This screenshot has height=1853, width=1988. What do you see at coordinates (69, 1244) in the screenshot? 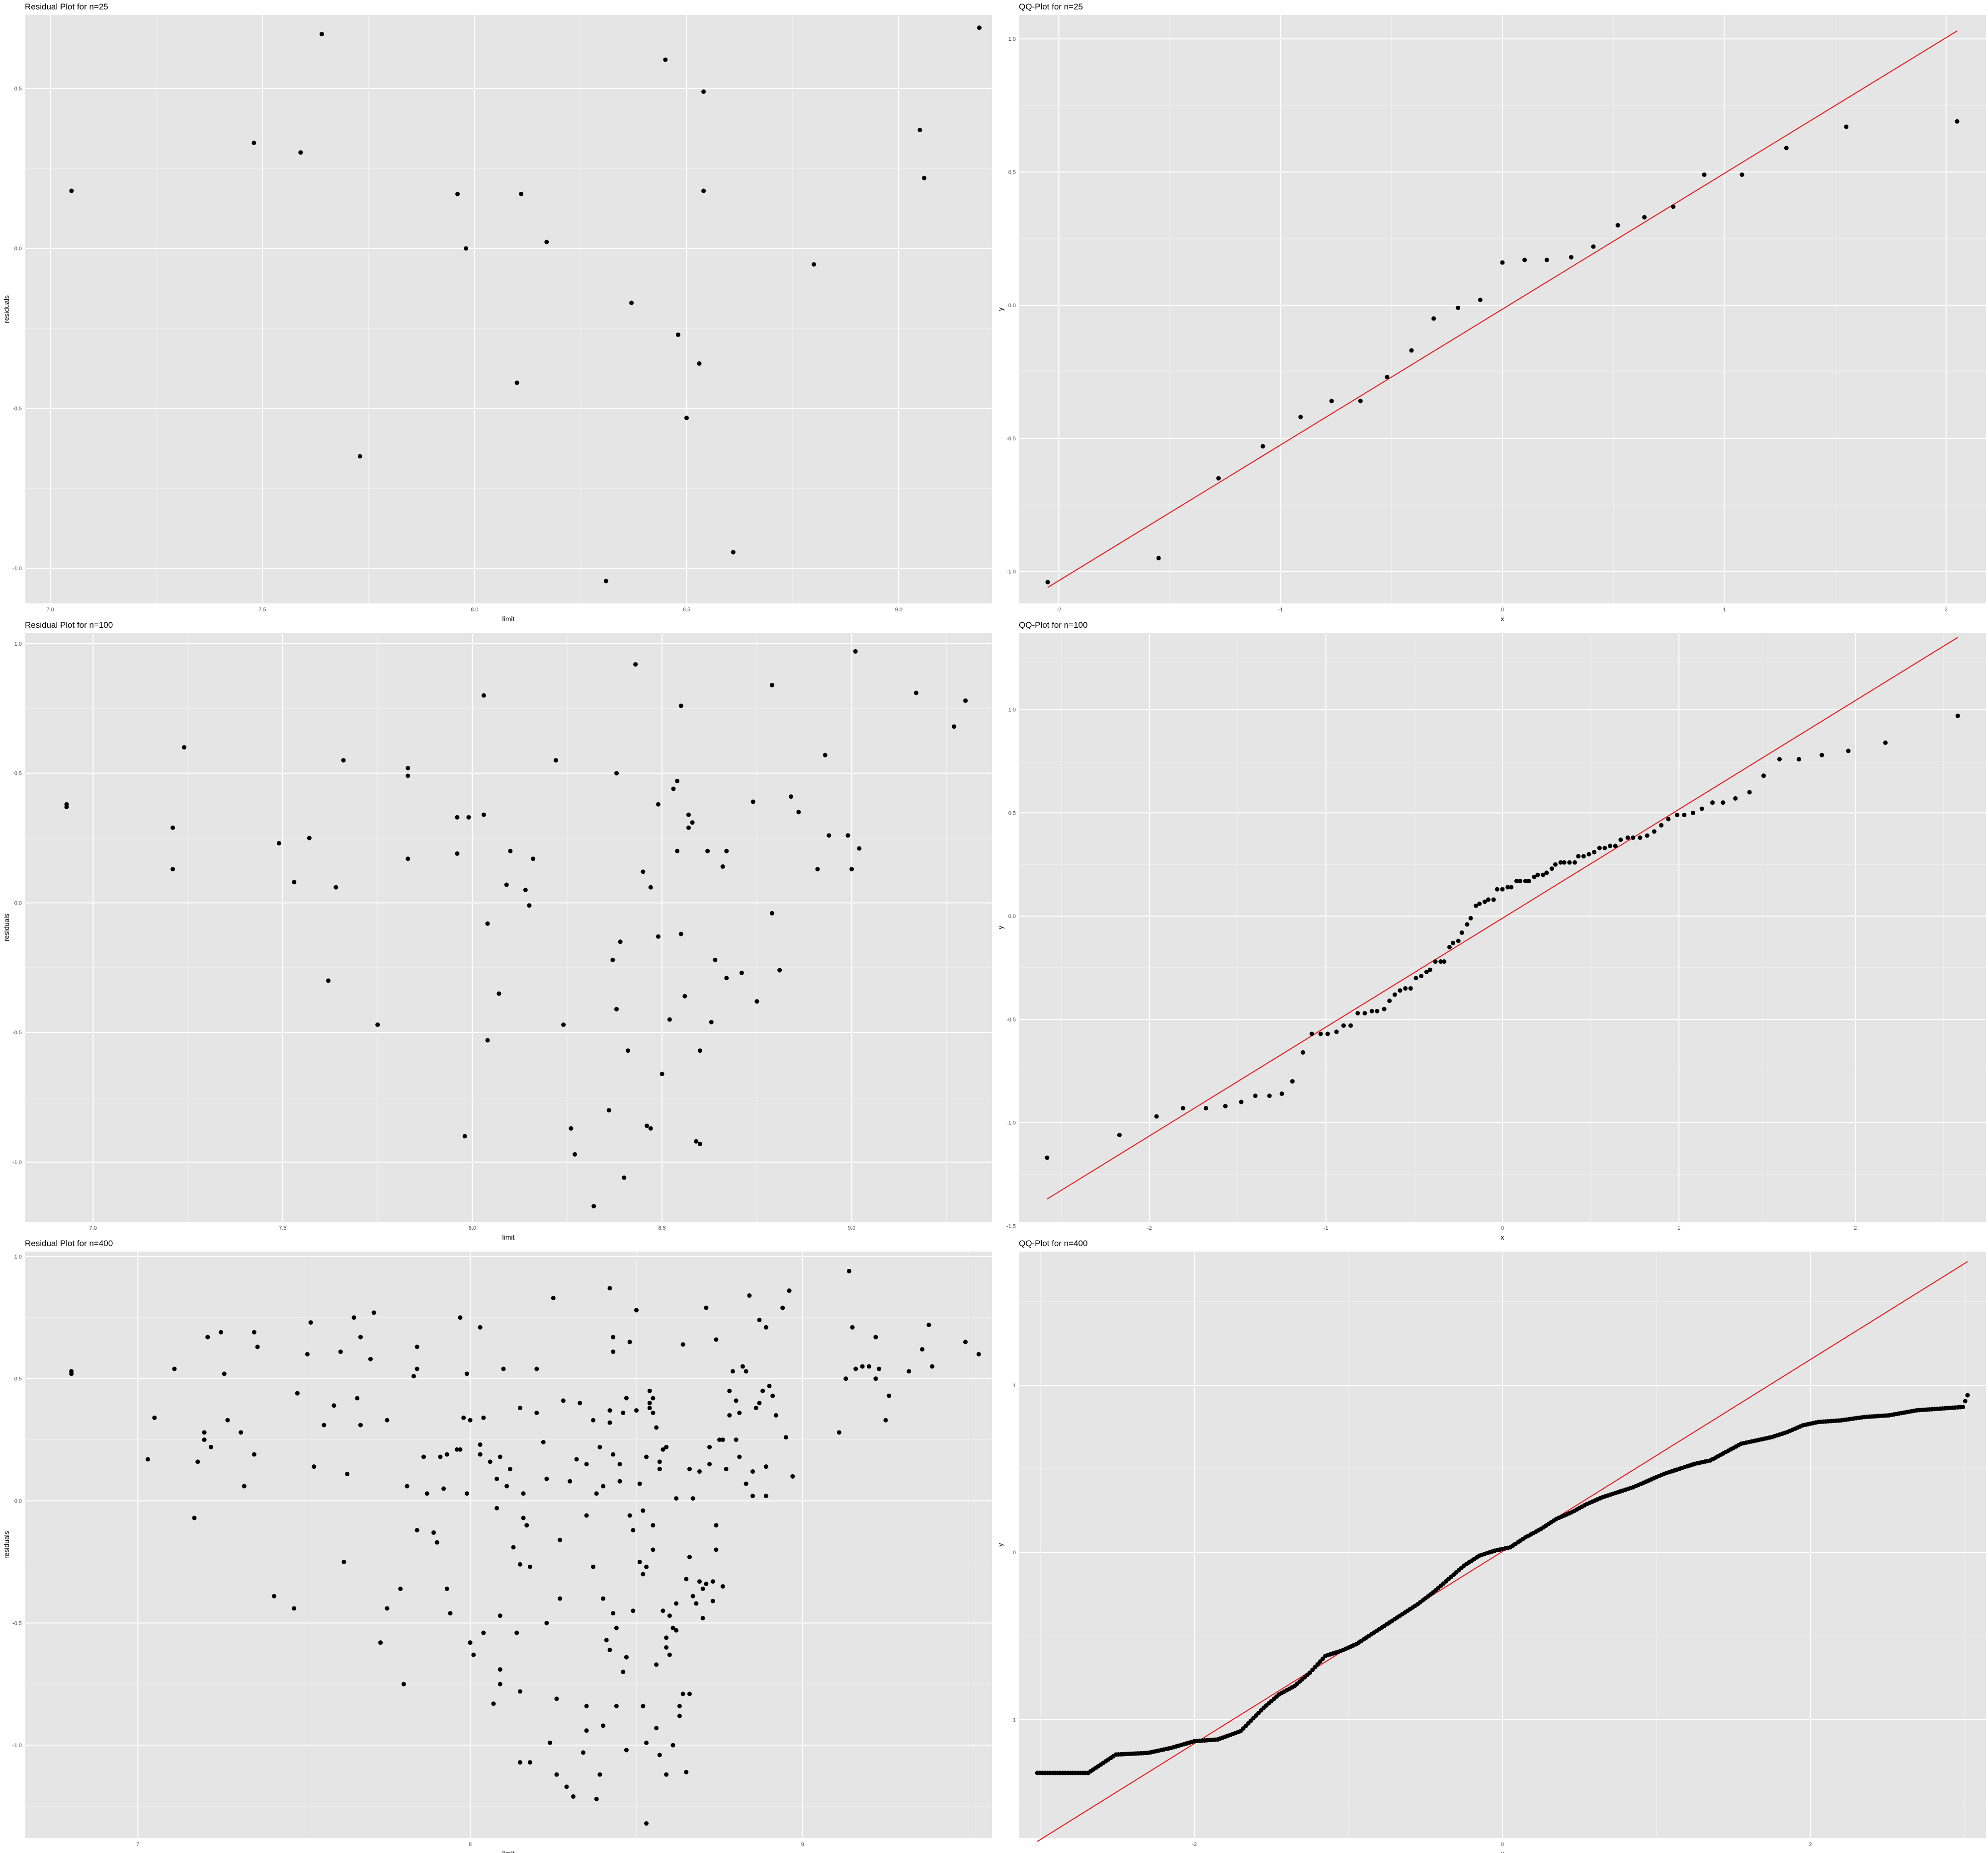
I see `panel-title: Residual Plot for n=400` at bounding box center [69, 1244].